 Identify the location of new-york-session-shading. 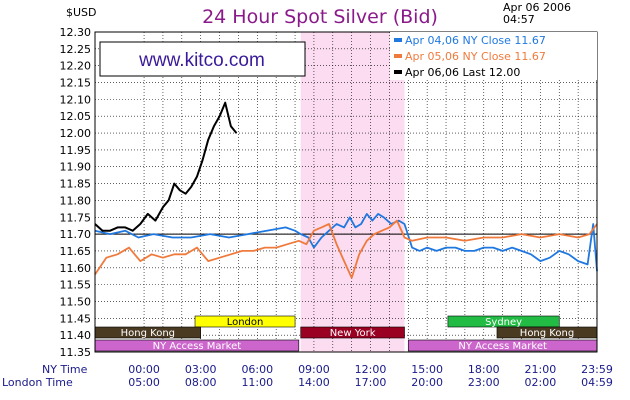
(352, 192).